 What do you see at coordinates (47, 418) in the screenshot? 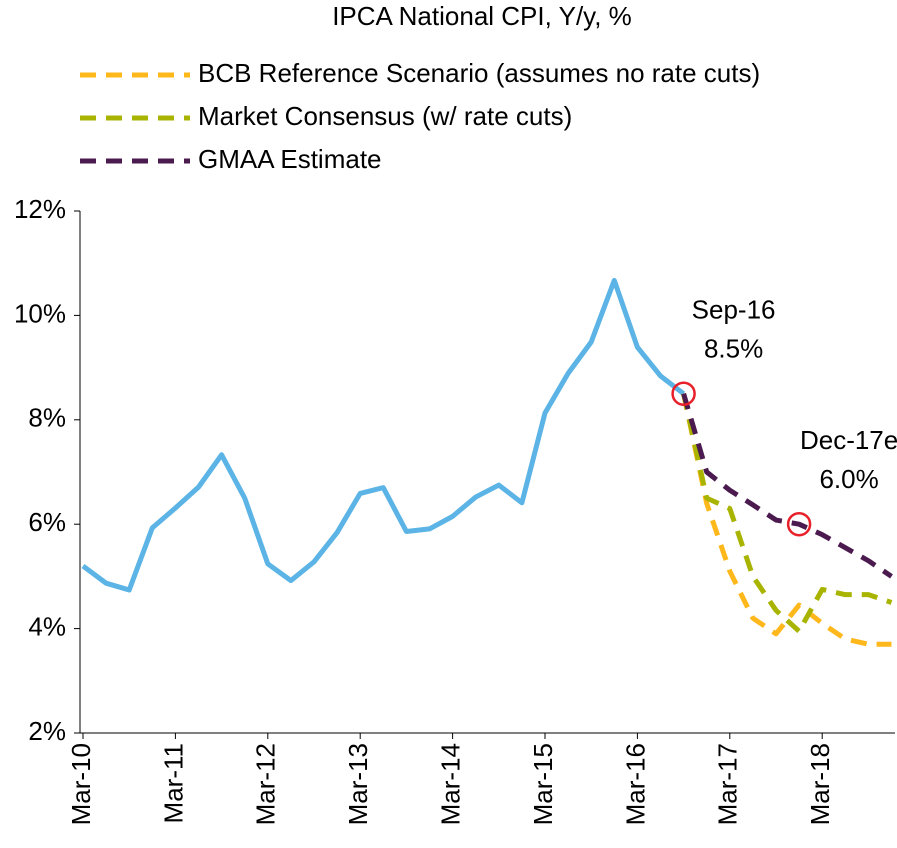
I see `y-tick-label: 8%` at bounding box center [47, 418].